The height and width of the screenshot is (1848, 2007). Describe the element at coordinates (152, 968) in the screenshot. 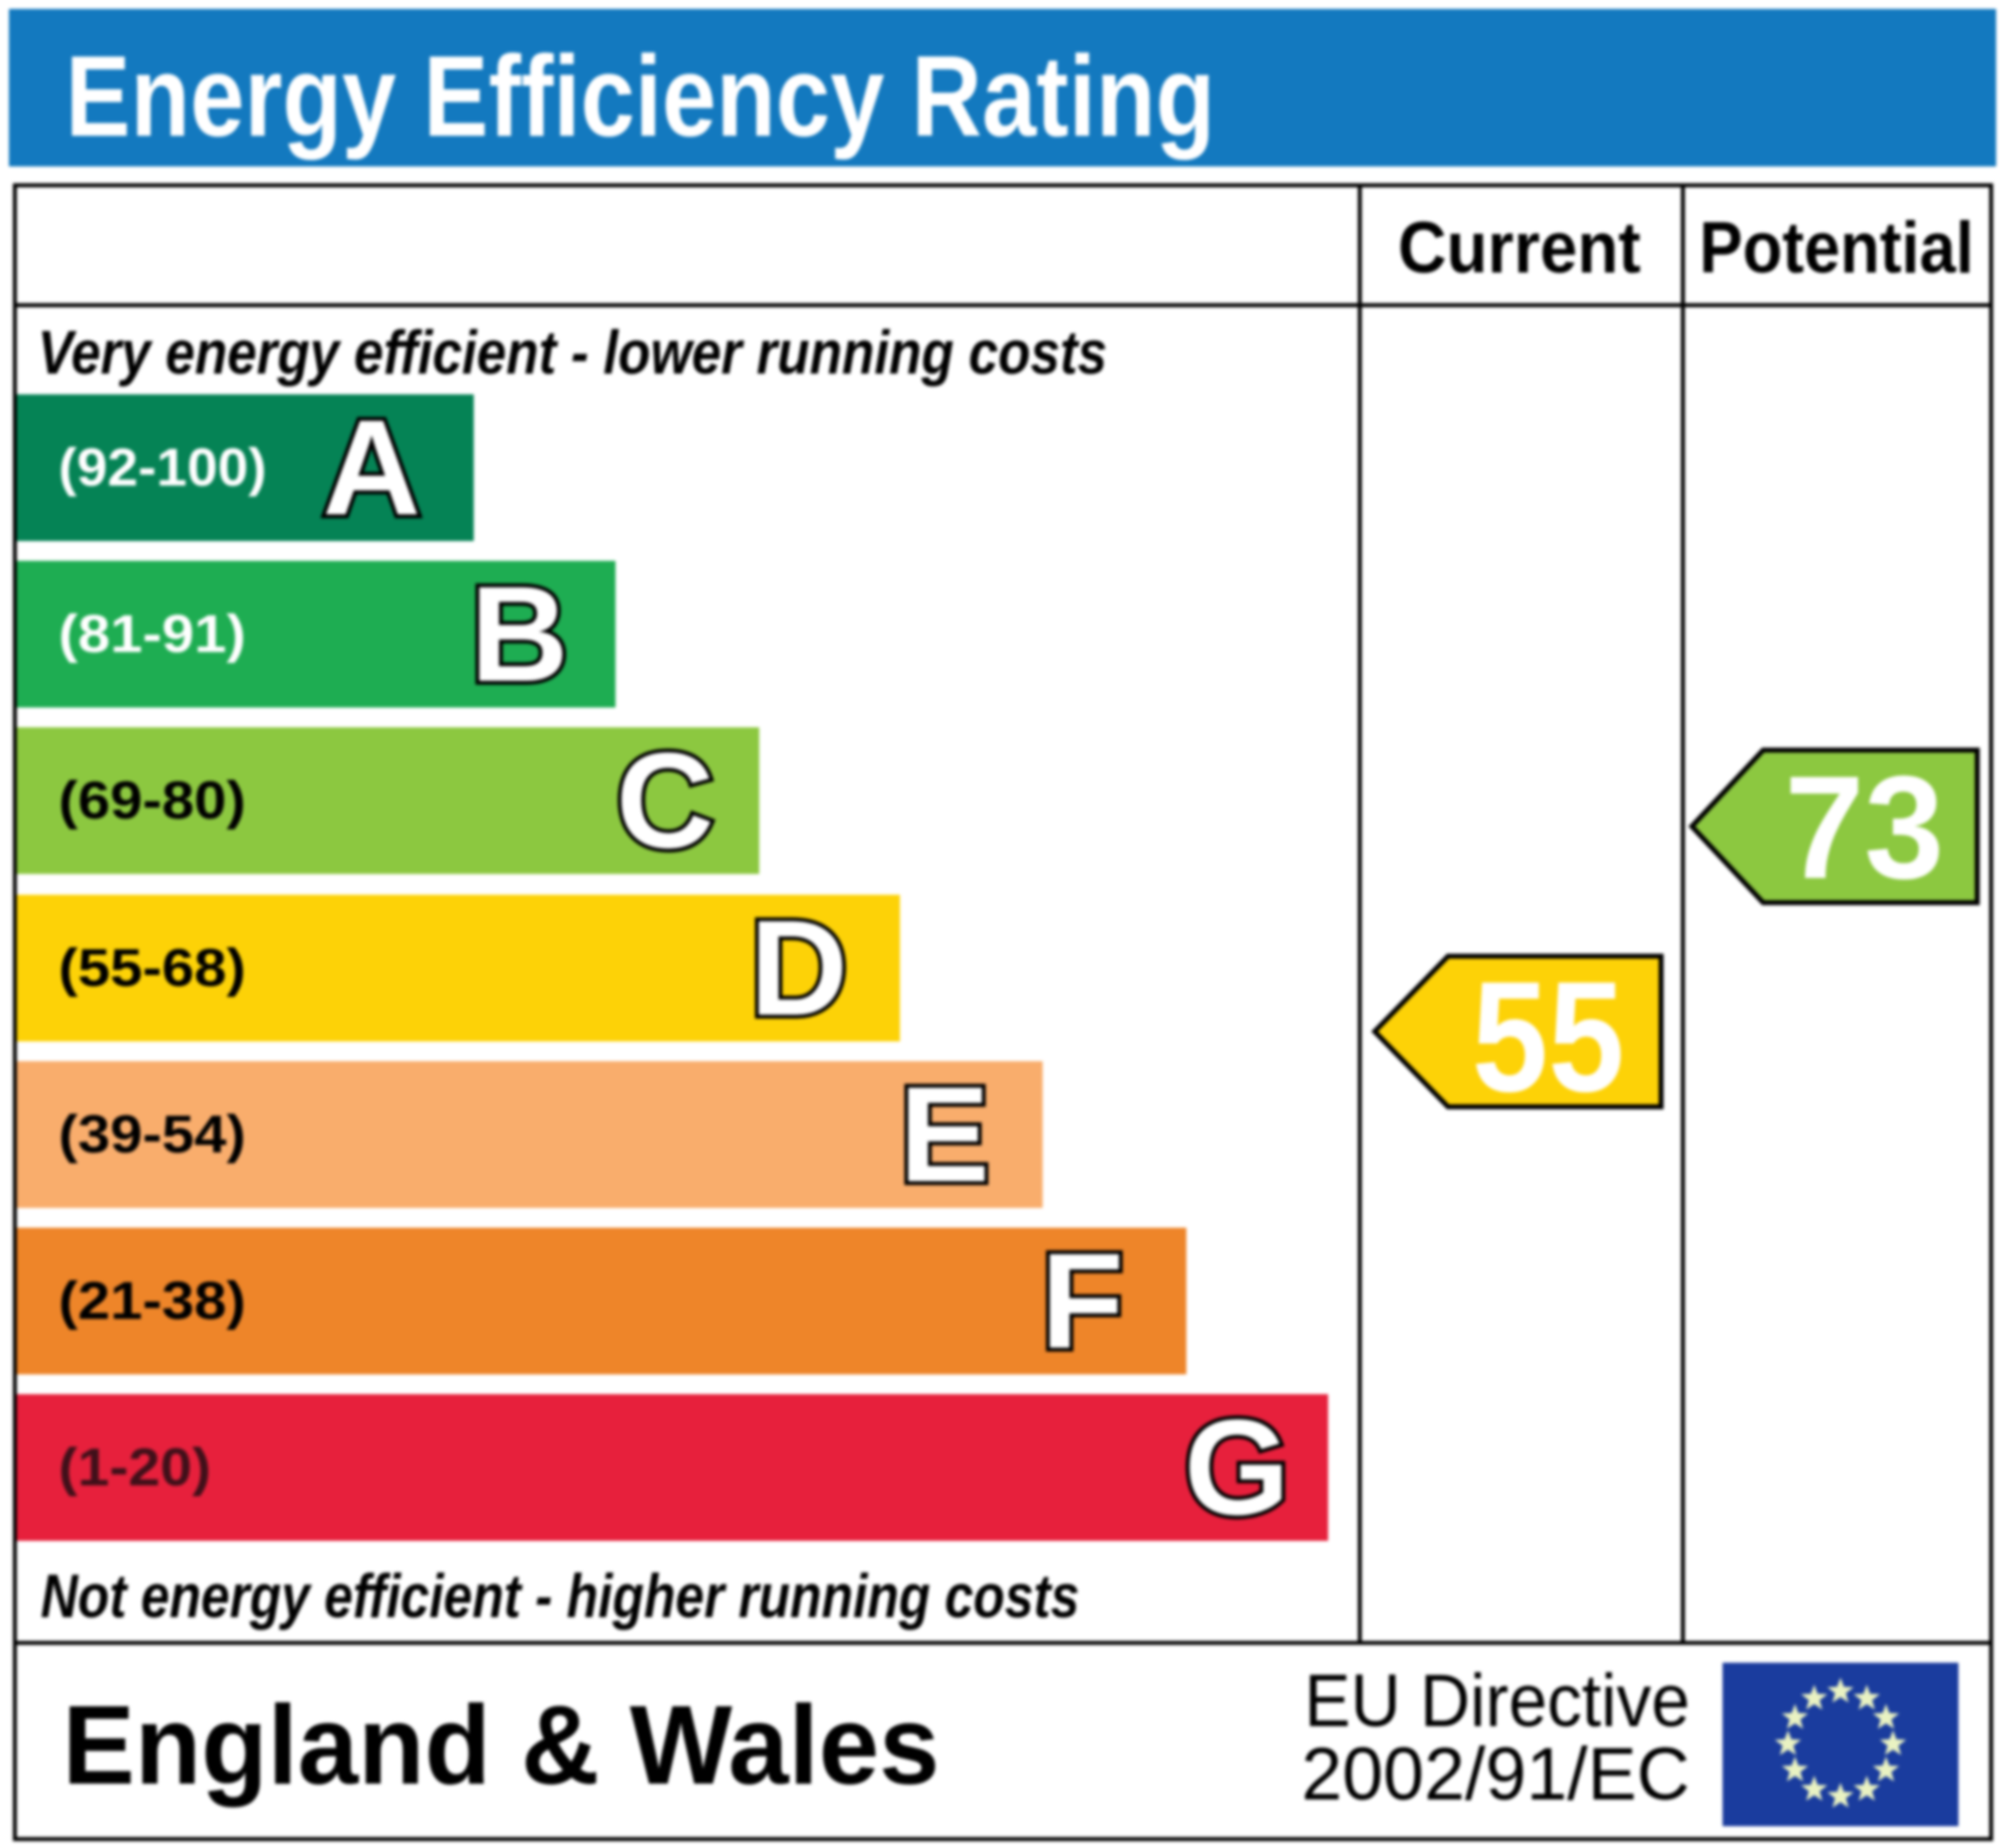

I see `svg-text: (55-68)` at that location.